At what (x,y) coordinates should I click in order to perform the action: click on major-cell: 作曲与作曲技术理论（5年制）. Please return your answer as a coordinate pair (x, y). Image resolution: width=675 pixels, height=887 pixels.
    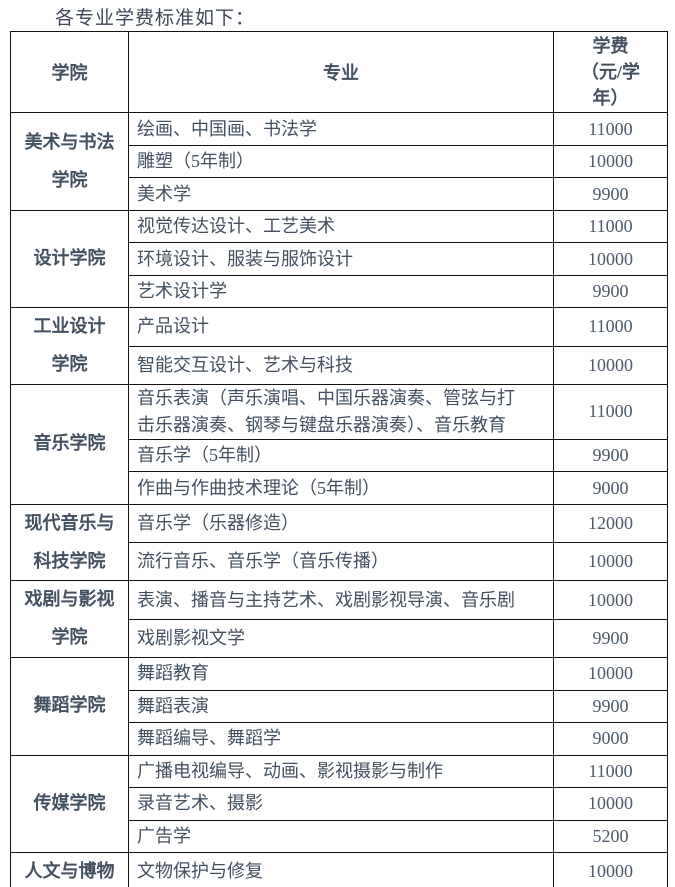
    Looking at the image, I should click on (341, 488).